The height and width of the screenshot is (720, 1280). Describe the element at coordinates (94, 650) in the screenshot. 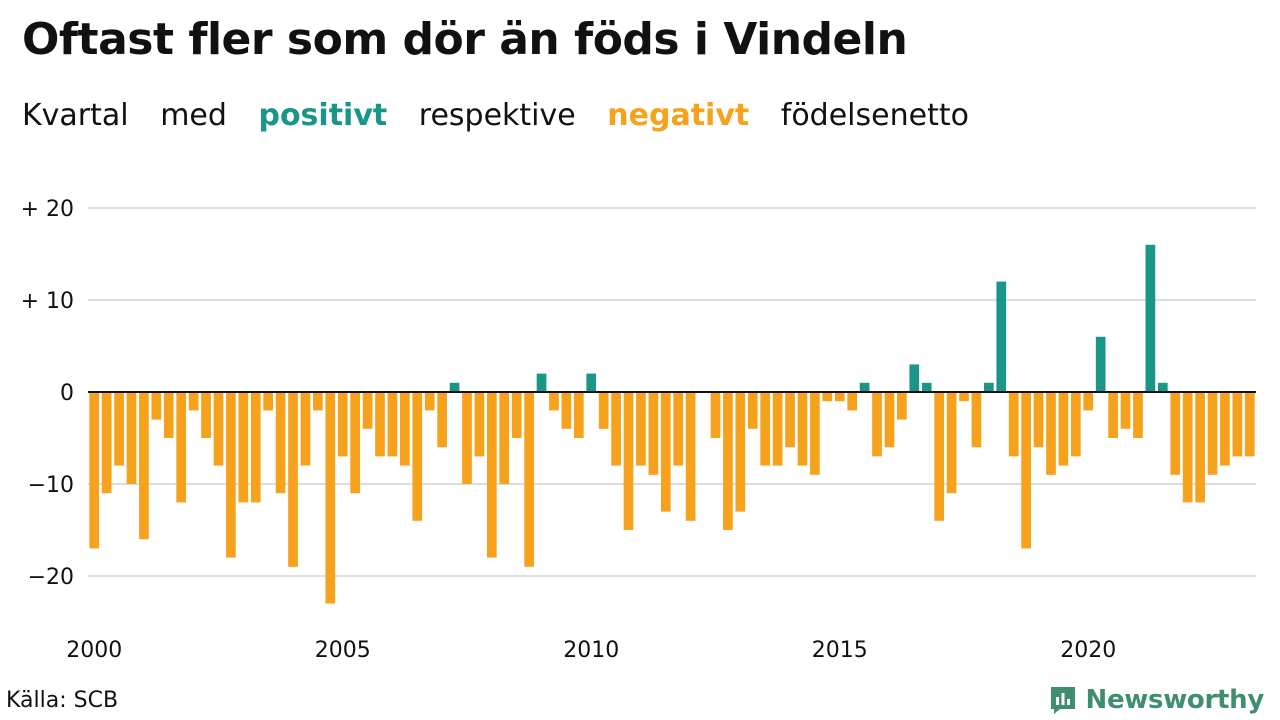

I see `x-tick-label: 2000` at that location.